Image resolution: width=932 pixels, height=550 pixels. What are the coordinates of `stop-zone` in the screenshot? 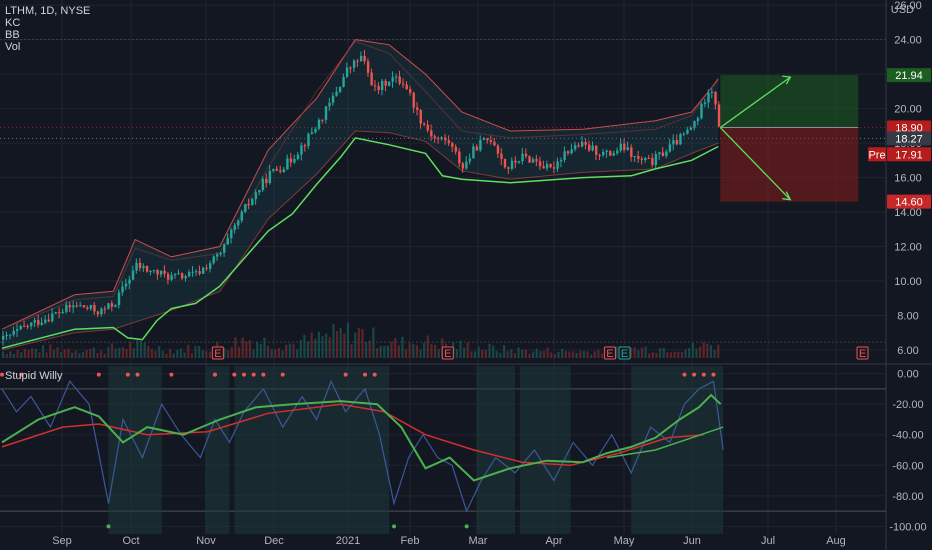 It's located at (789, 164).